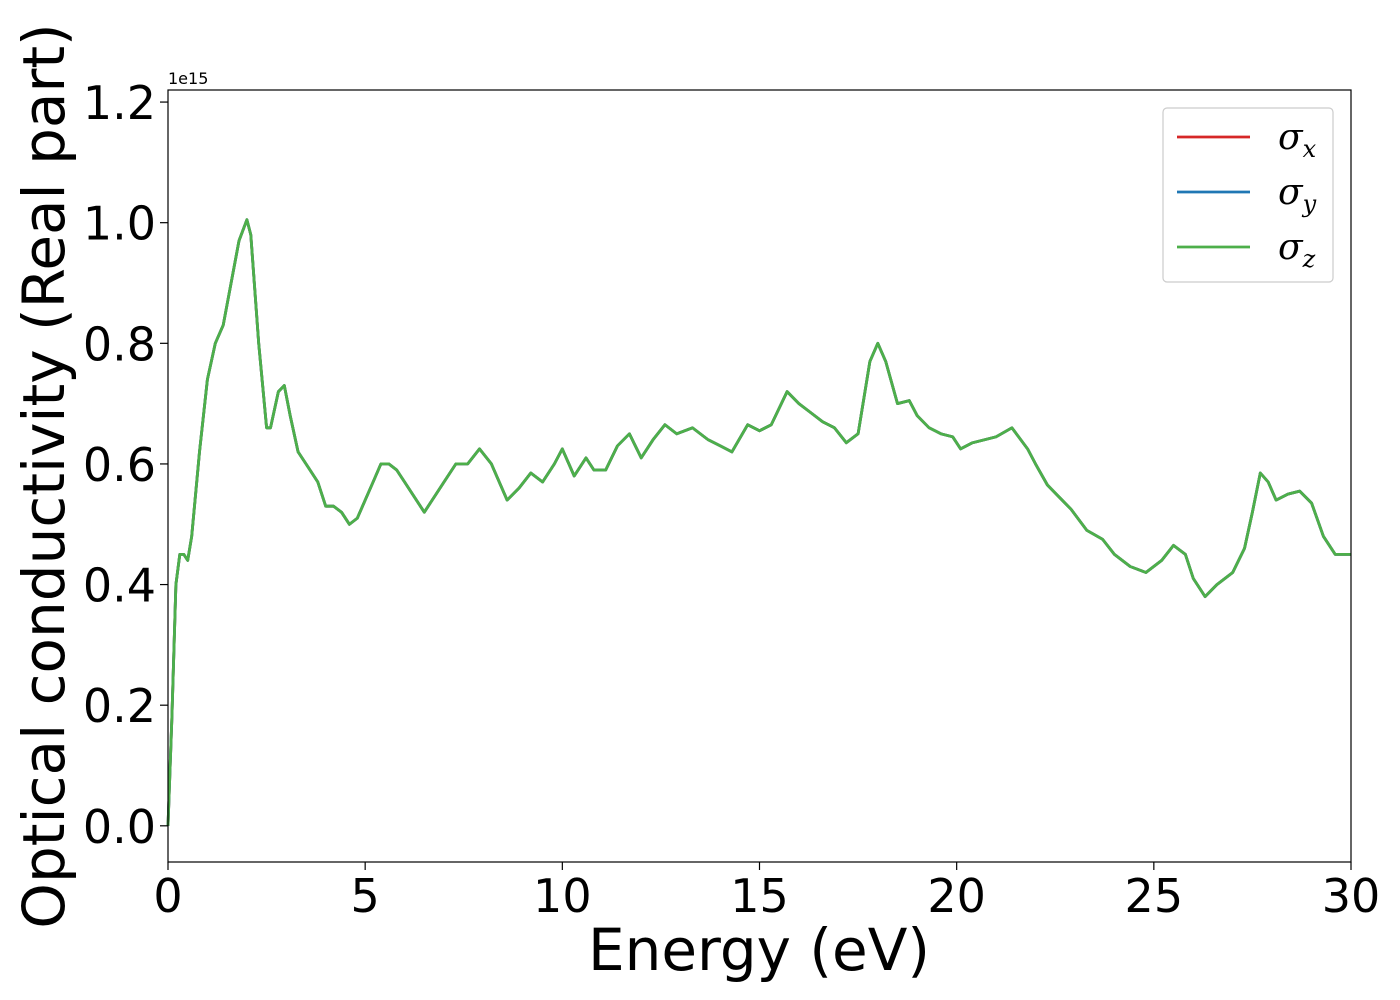 The height and width of the screenshot is (1000, 1400). Describe the element at coordinates (562, 896) in the screenshot. I see `x-tick-label: 10` at that location.